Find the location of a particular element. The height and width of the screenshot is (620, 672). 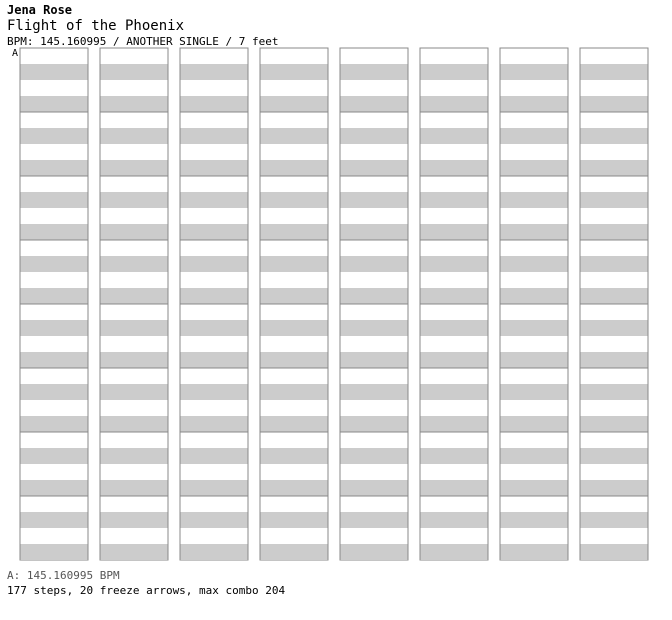

song-title: Flight of the Phoenix is located at coordinates (96, 26).